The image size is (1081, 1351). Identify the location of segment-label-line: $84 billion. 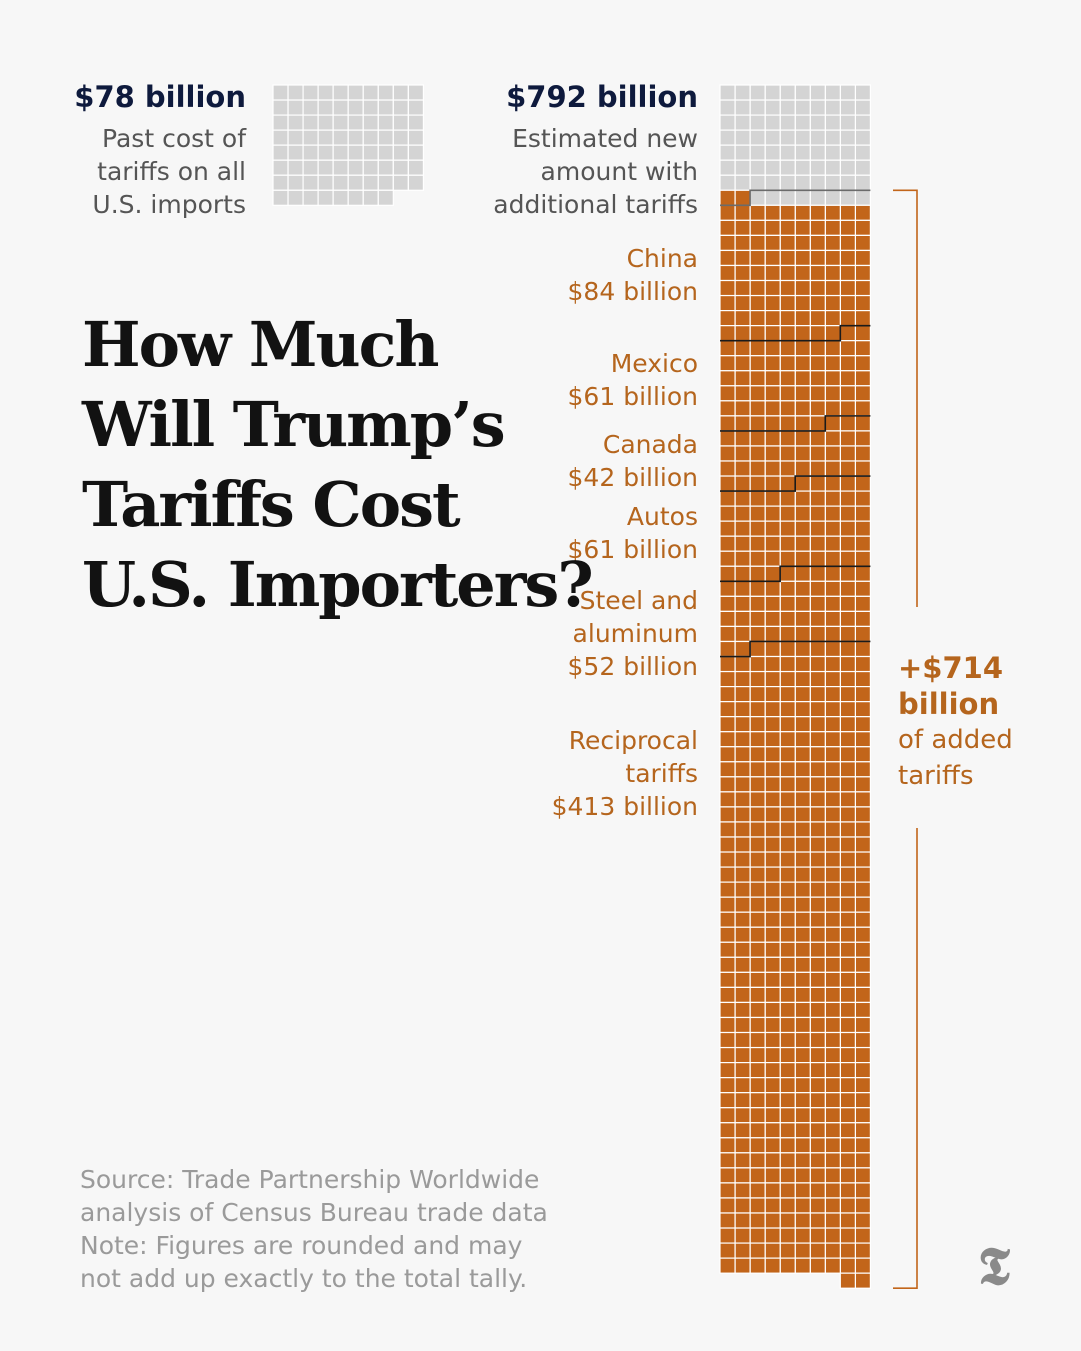
(632, 291).